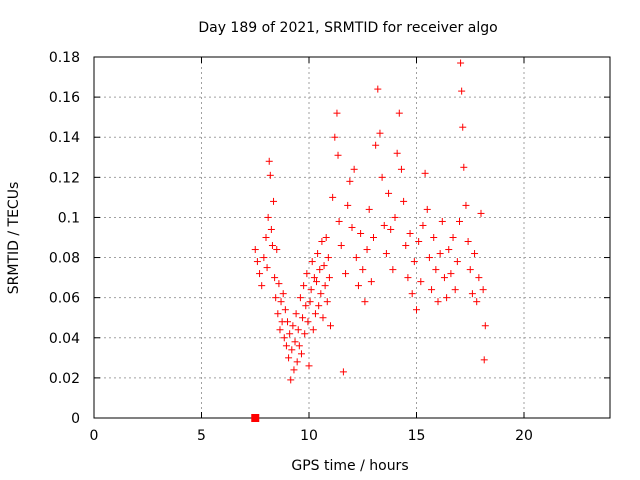 Image resolution: width=640 pixels, height=480 pixels. I want to click on y-tick-label: 0.08, so click(64, 259).